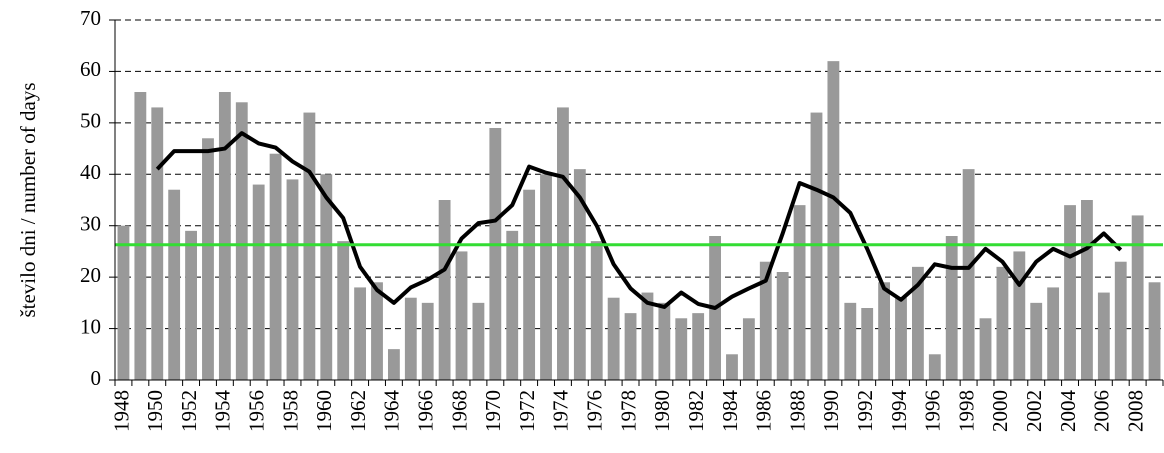 The width and height of the screenshot is (1164, 453). What do you see at coordinates (662, 411) in the screenshot?
I see `x-tick-label: 1980` at bounding box center [662, 411].